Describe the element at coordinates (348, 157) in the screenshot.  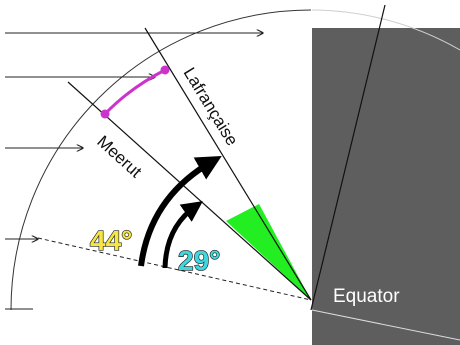
I see `earth-axis` at that location.